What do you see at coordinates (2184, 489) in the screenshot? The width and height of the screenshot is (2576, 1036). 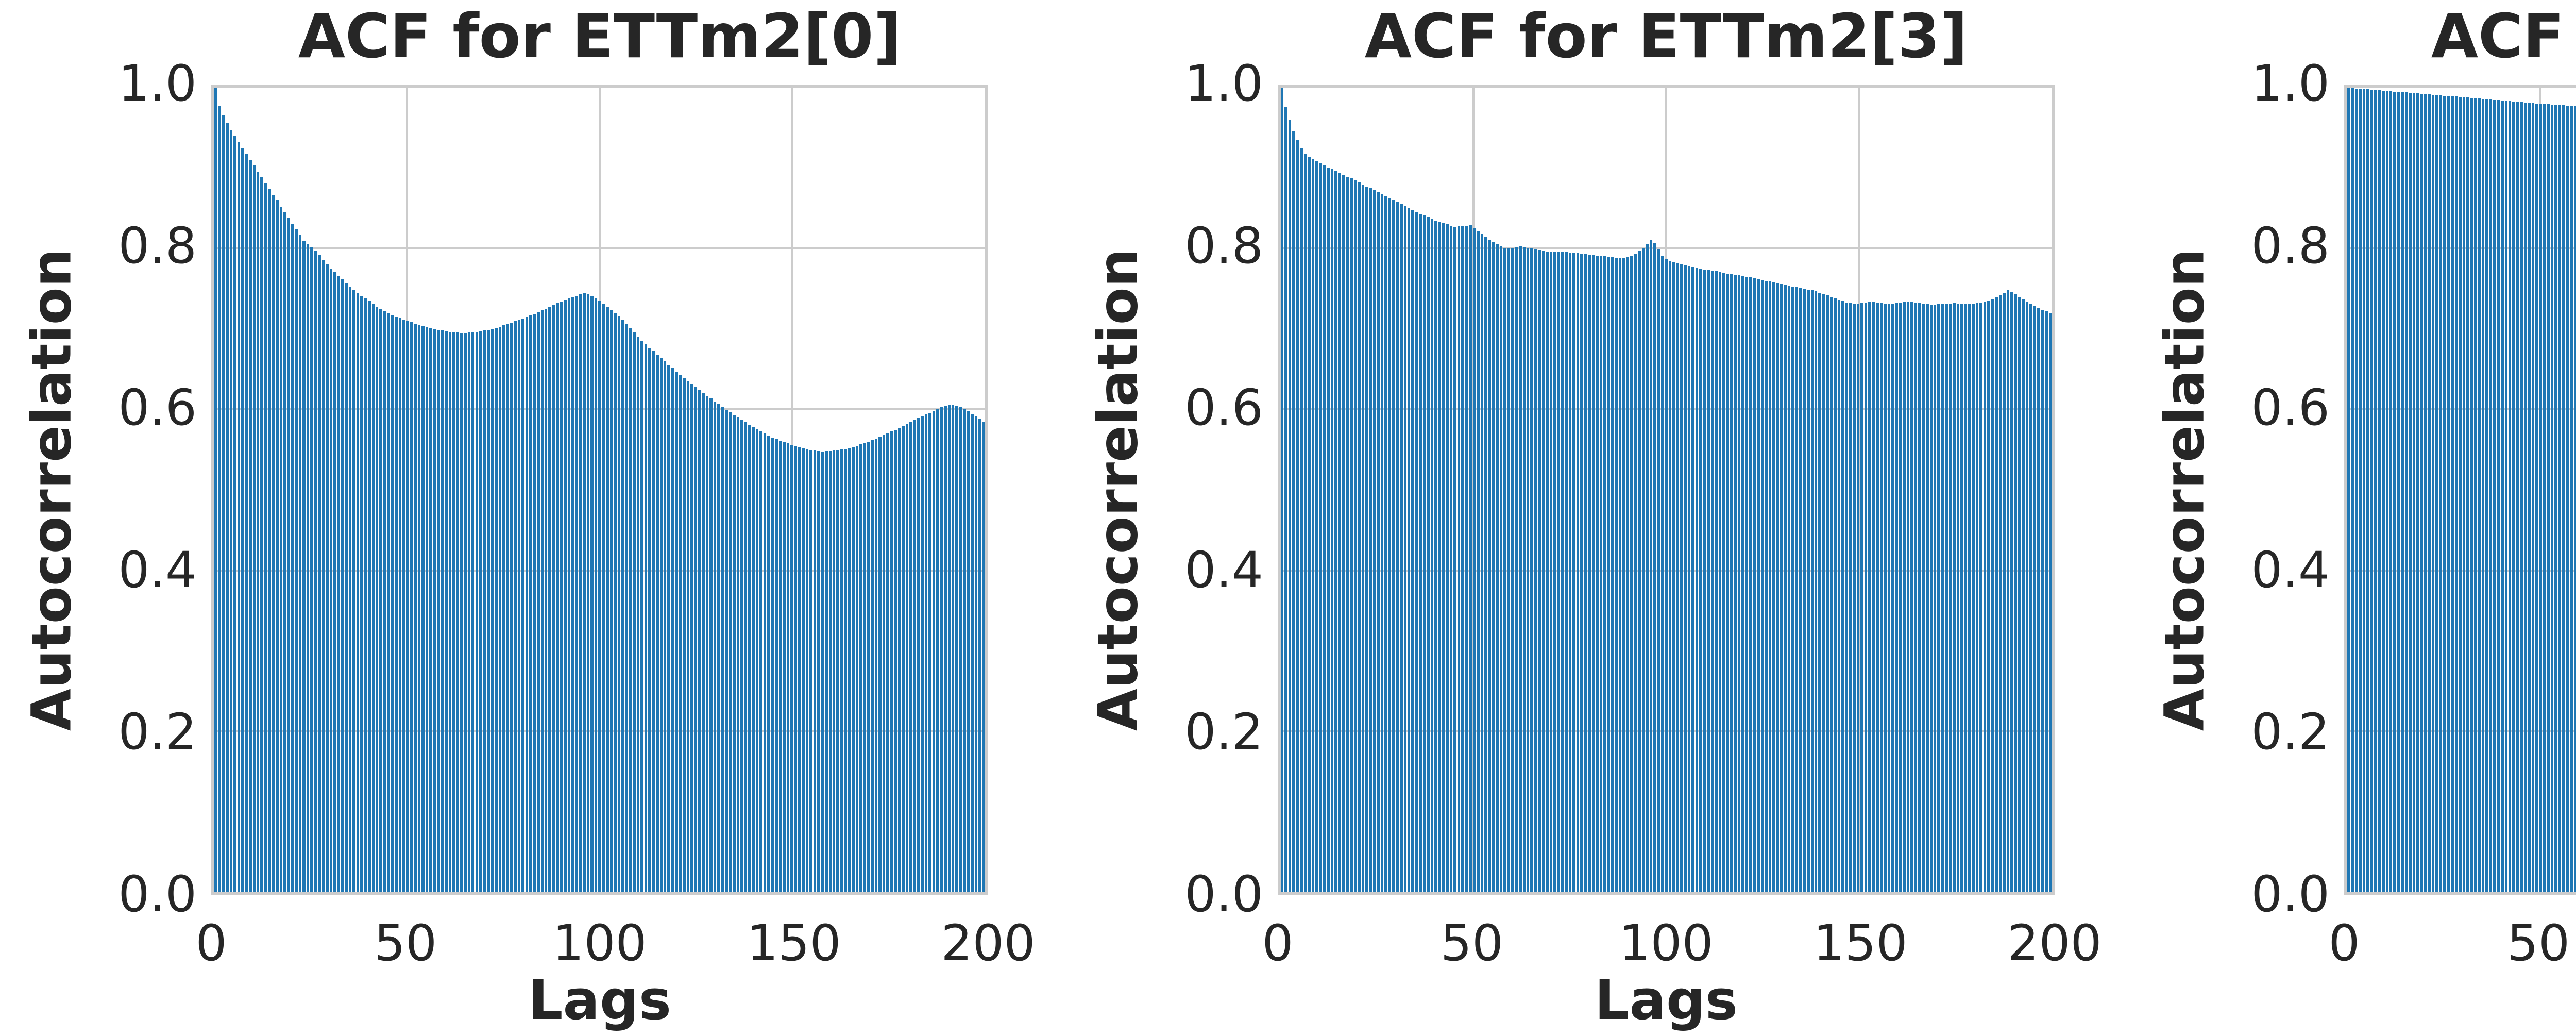 I see `y-axis-label: Autocorrelation` at bounding box center [2184, 489].